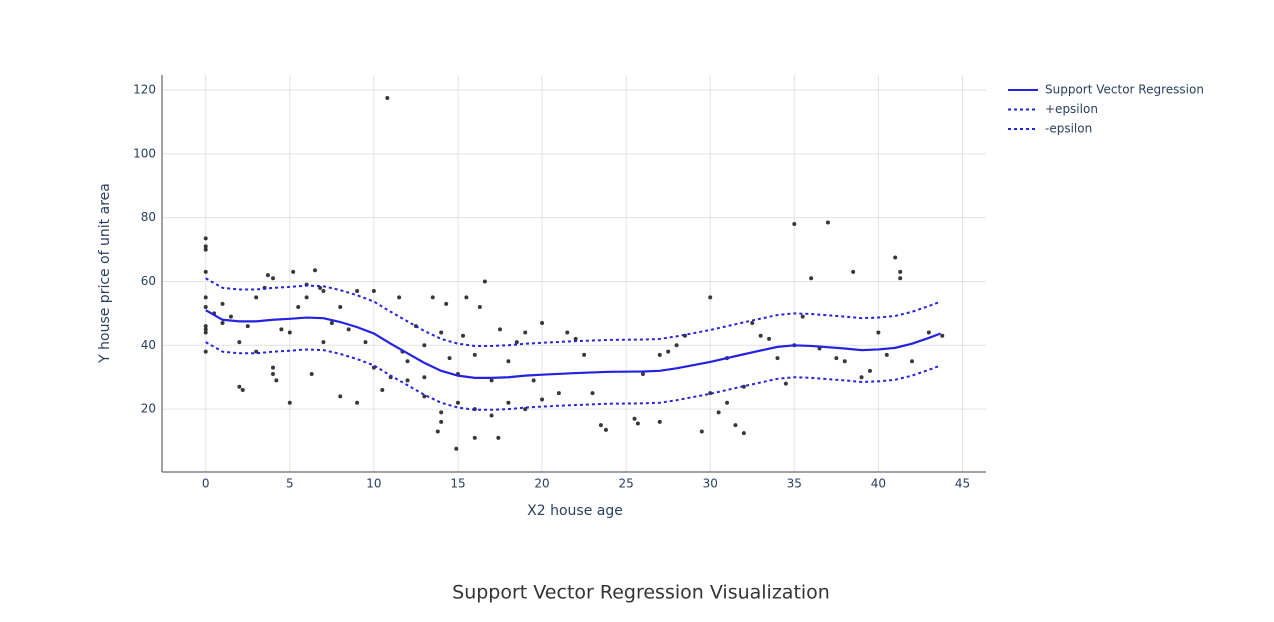  What do you see at coordinates (148, 409) in the screenshot?
I see `y-tick-label: 20` at bounding box center [148, 409].